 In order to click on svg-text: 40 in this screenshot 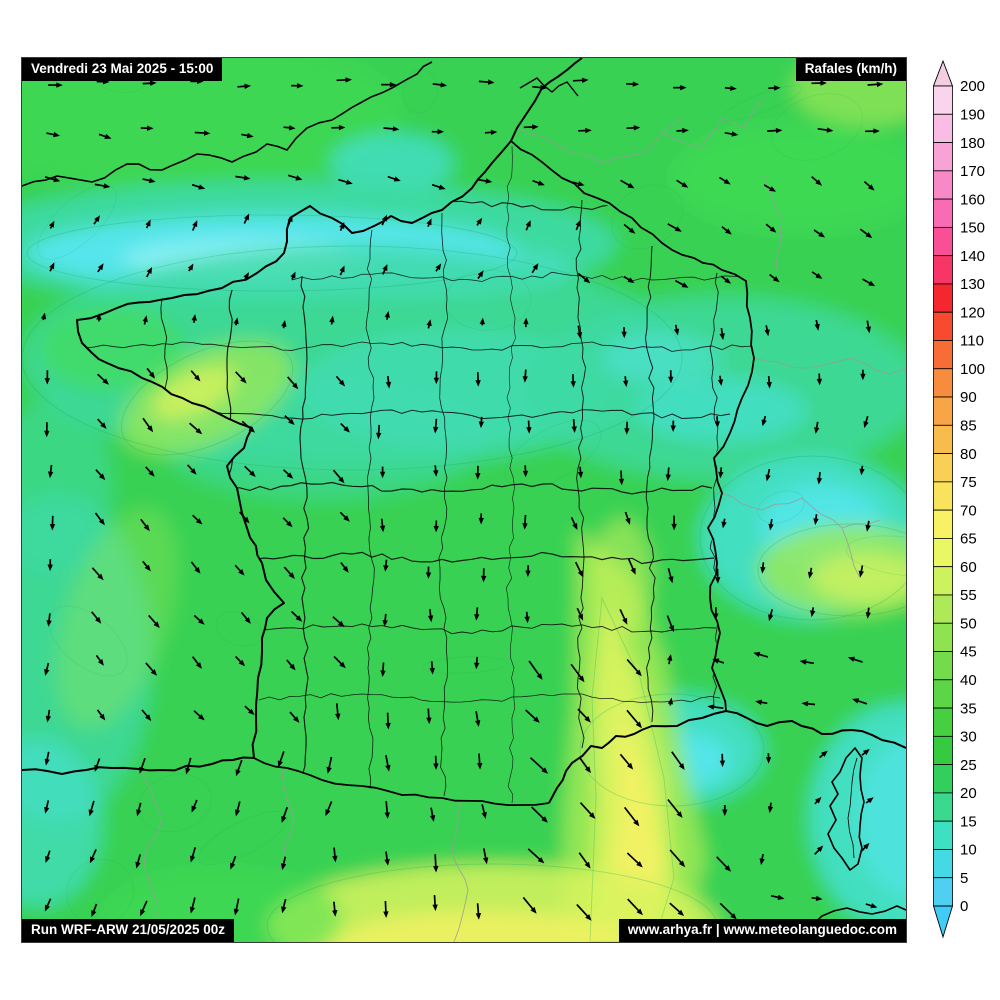, I will do `click(968, 680)`.